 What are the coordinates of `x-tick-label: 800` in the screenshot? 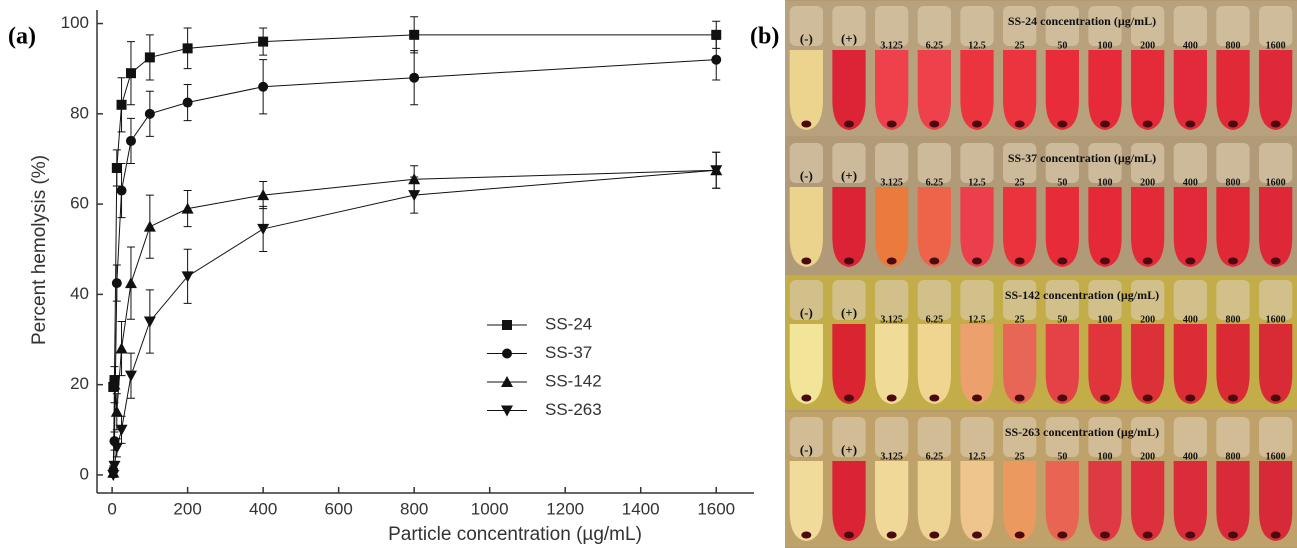 It's located at (414, 508).